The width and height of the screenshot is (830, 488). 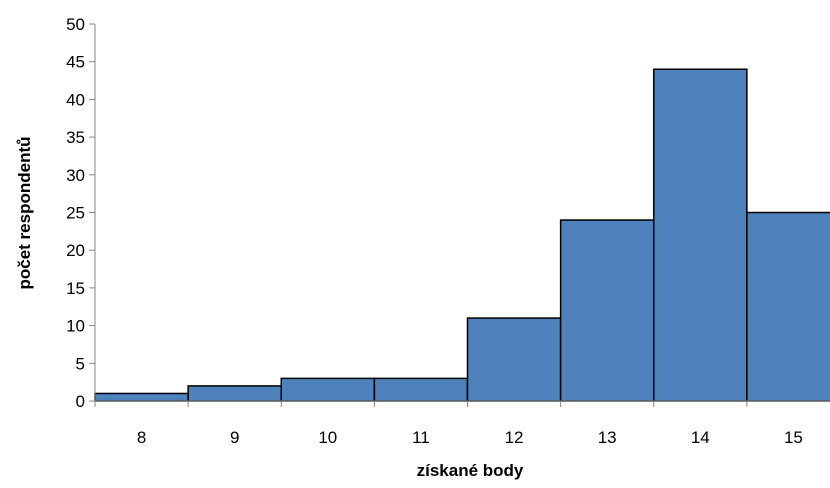 I want to click on x-axis: 8 9 10 11 12 13 14 15, so click(x=462, y=423).